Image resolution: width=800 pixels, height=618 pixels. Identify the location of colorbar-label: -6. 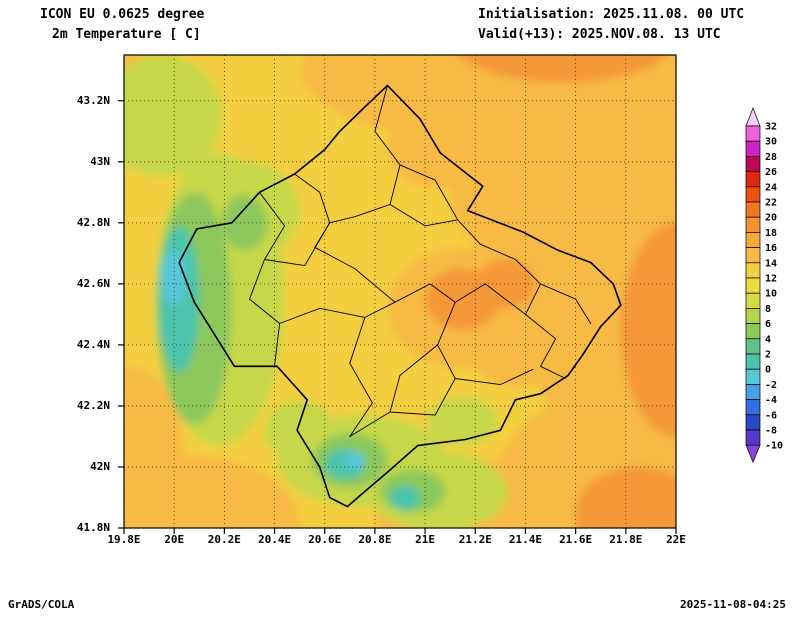
(771, 415).